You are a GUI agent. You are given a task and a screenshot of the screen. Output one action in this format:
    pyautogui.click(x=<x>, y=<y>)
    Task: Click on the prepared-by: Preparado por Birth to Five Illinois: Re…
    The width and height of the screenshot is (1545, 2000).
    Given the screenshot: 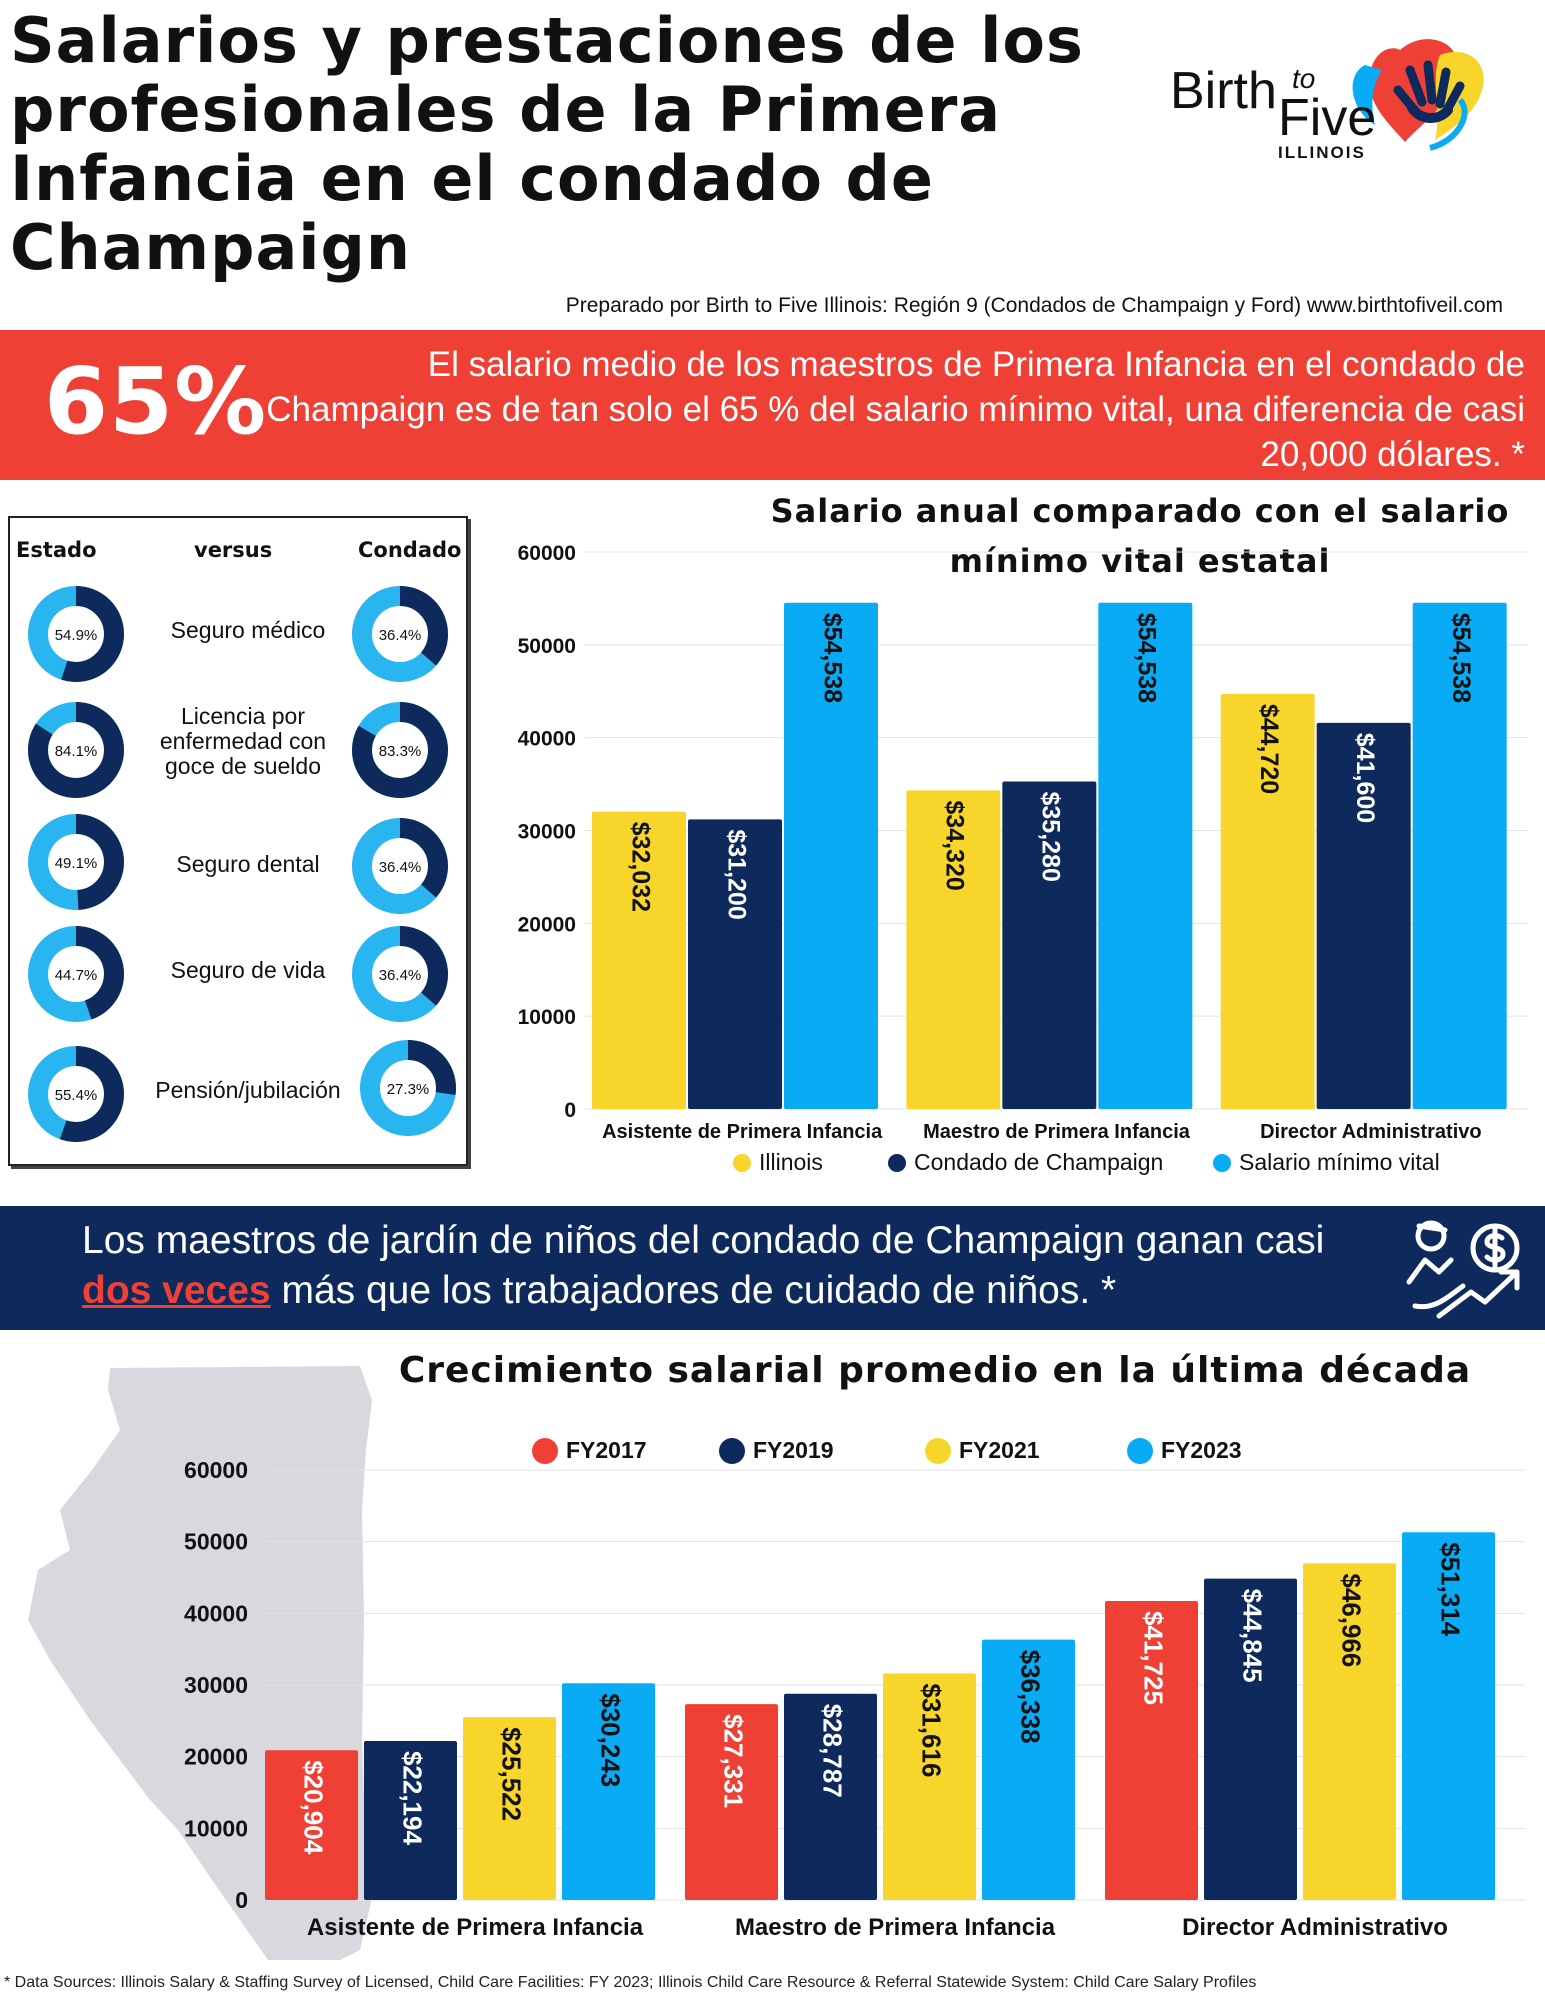 What is the action you would take?
    pyautogui.click(x=1034, y=305)
    